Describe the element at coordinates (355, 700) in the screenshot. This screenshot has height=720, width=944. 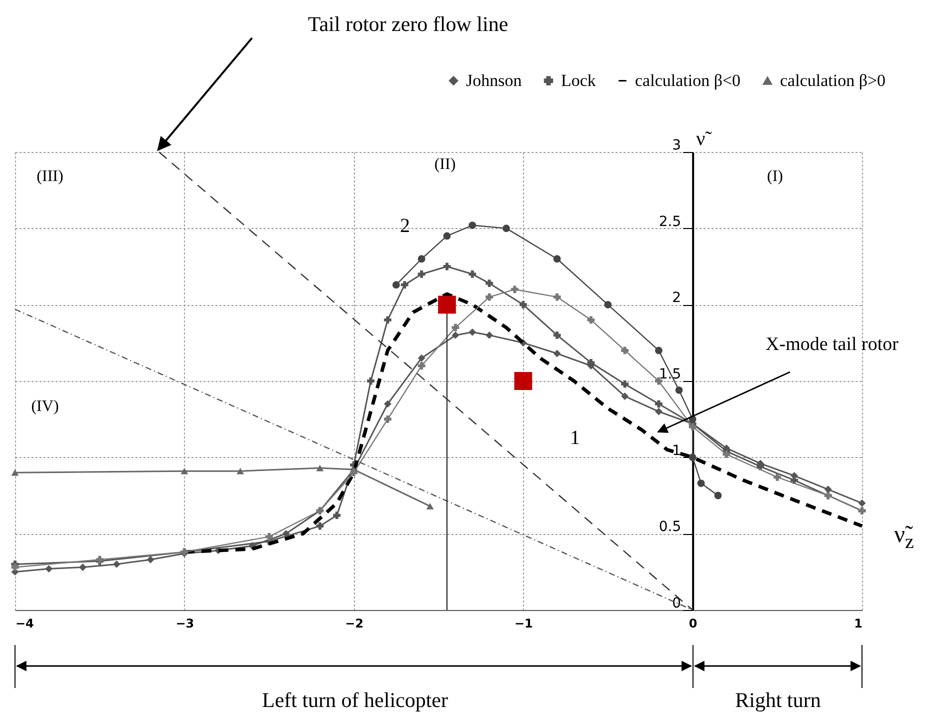
I see `text: Left turn of helicopter` at that location.